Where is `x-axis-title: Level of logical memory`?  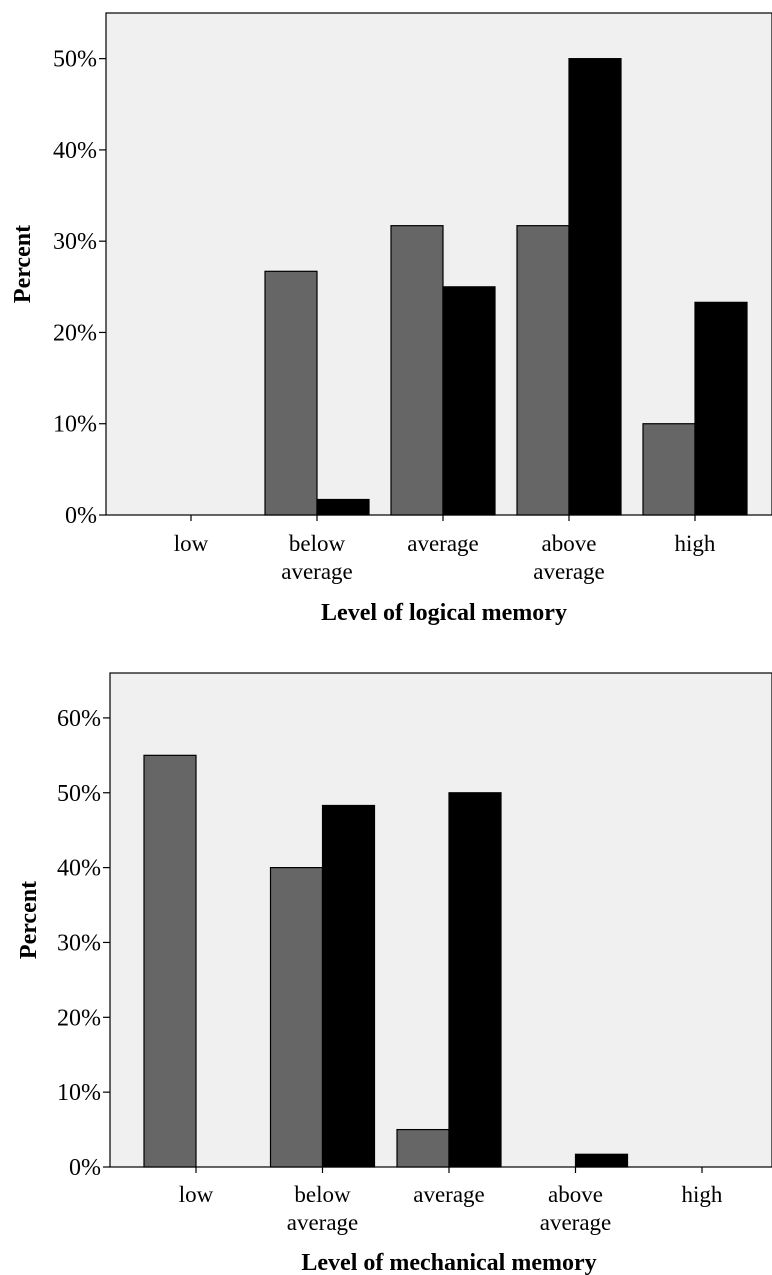 x-axis-title: Level of logical memory is located at coordinates (444, 613).